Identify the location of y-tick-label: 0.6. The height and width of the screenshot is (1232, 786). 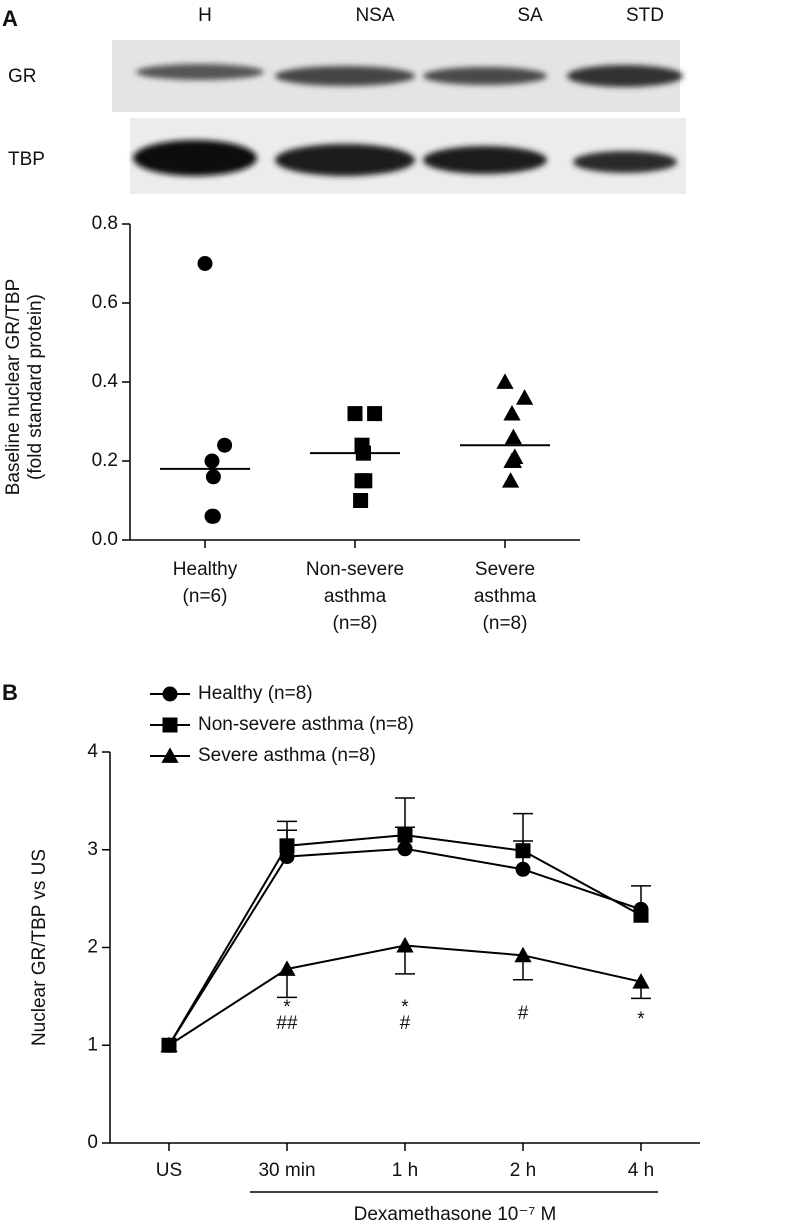
(105, 302).